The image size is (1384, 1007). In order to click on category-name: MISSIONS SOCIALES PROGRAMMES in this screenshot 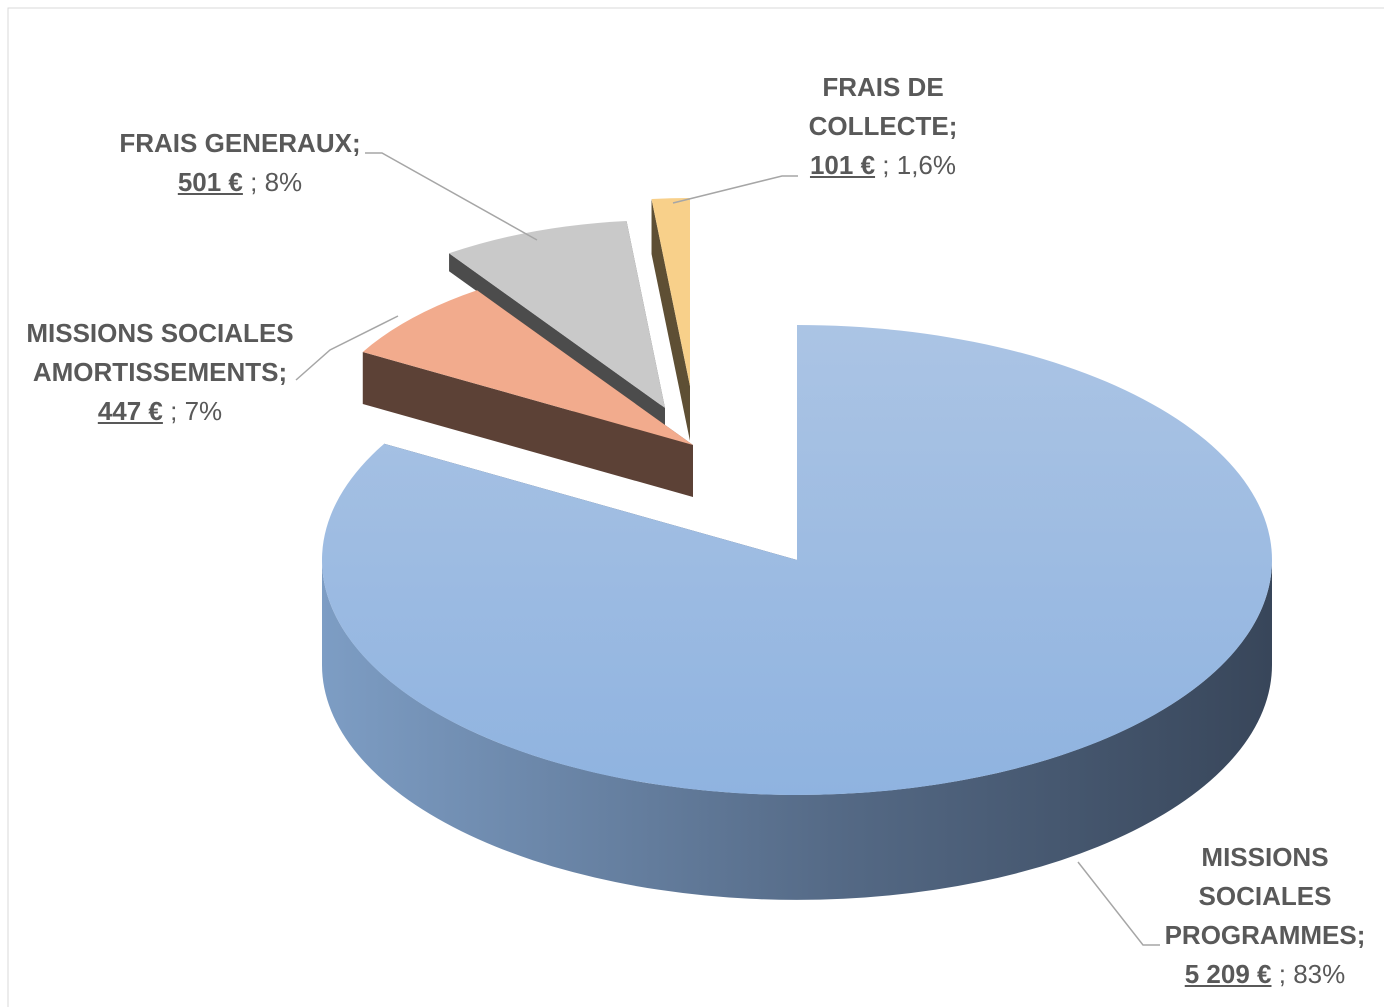, I will do `click(1260, 896)`.